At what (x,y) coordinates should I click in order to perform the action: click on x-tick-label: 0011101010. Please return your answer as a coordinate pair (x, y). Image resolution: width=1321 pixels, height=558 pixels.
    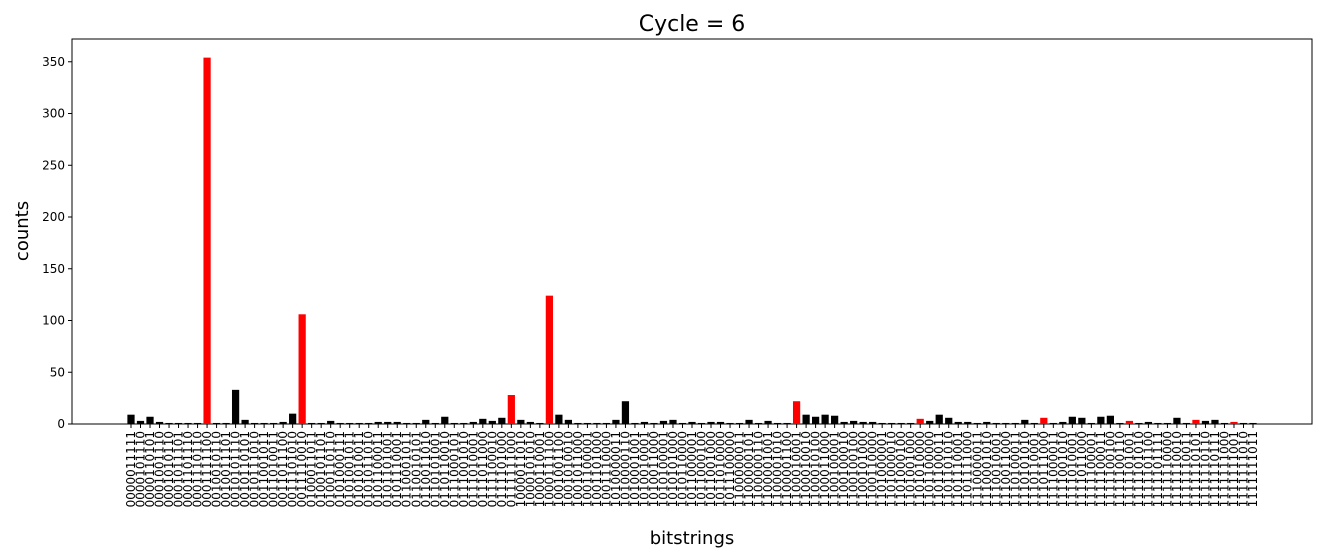
    Looking at the image, I should click on (293, 469).